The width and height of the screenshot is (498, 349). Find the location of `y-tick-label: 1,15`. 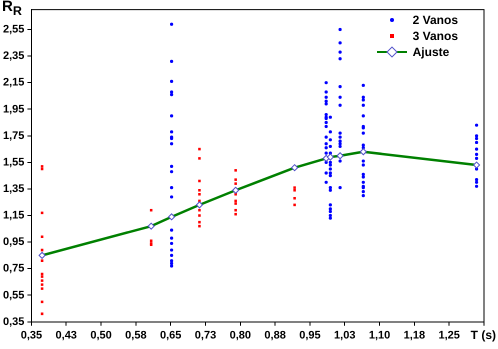

y-tick-label: 1,15 is located at coordinates (13, 216).